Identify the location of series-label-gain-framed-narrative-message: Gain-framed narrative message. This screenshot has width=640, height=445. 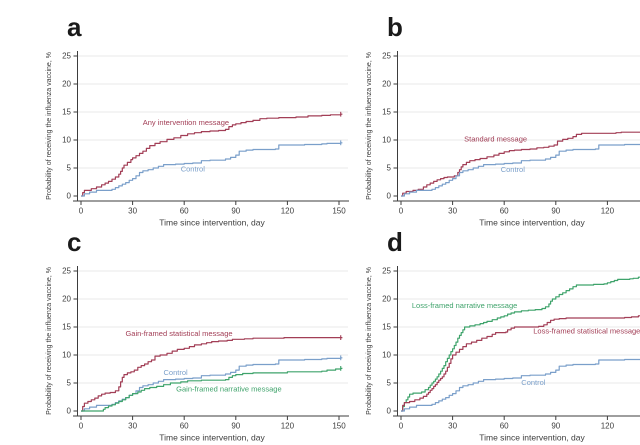
(228, 389).